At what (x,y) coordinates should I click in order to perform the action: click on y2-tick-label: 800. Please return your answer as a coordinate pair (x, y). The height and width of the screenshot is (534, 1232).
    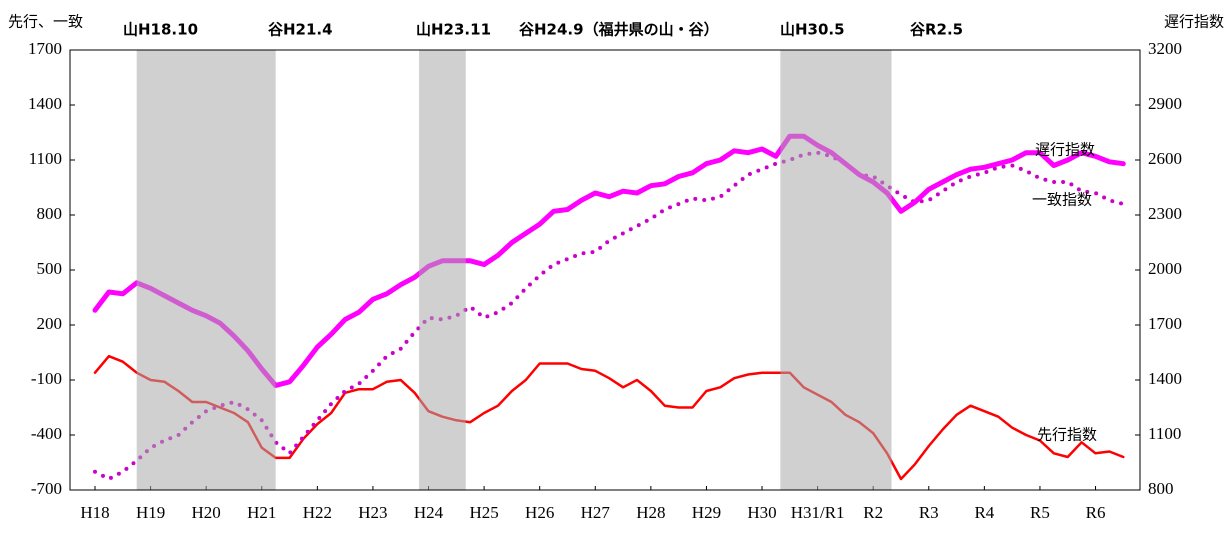
    Looking at the image, I should click on (1161, 488).